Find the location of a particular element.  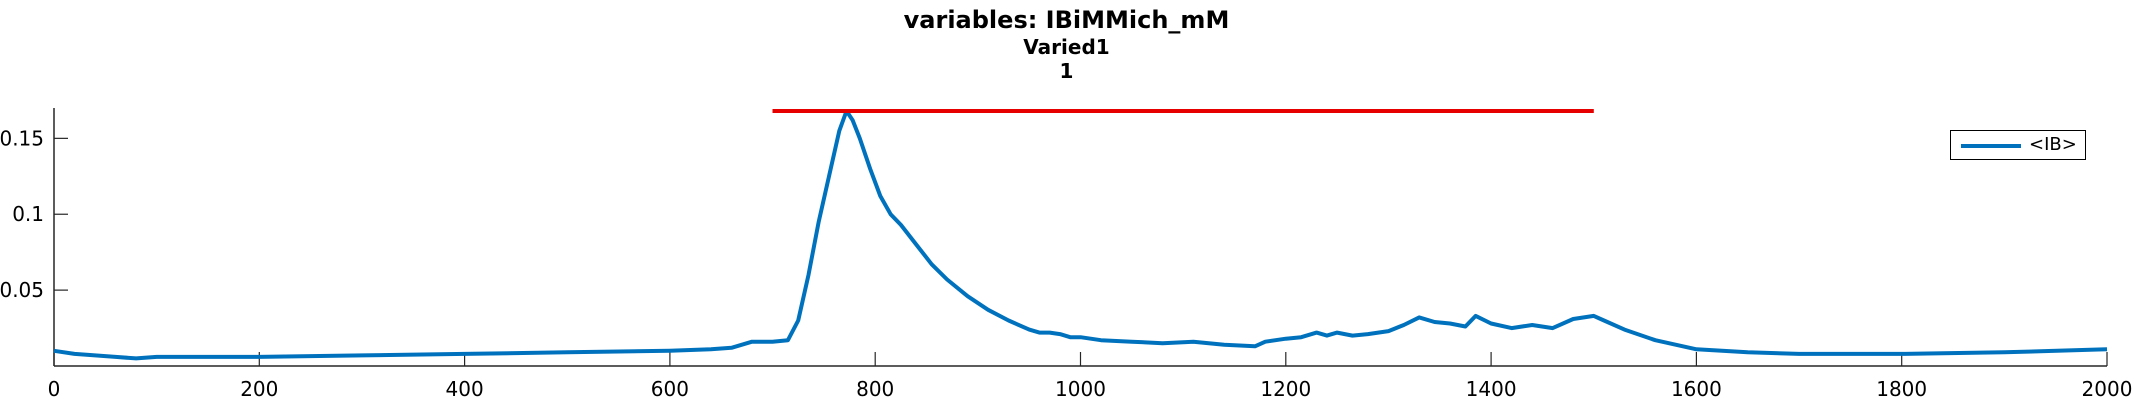

legend-swatch-ib is located at coordinates (1991, 146).